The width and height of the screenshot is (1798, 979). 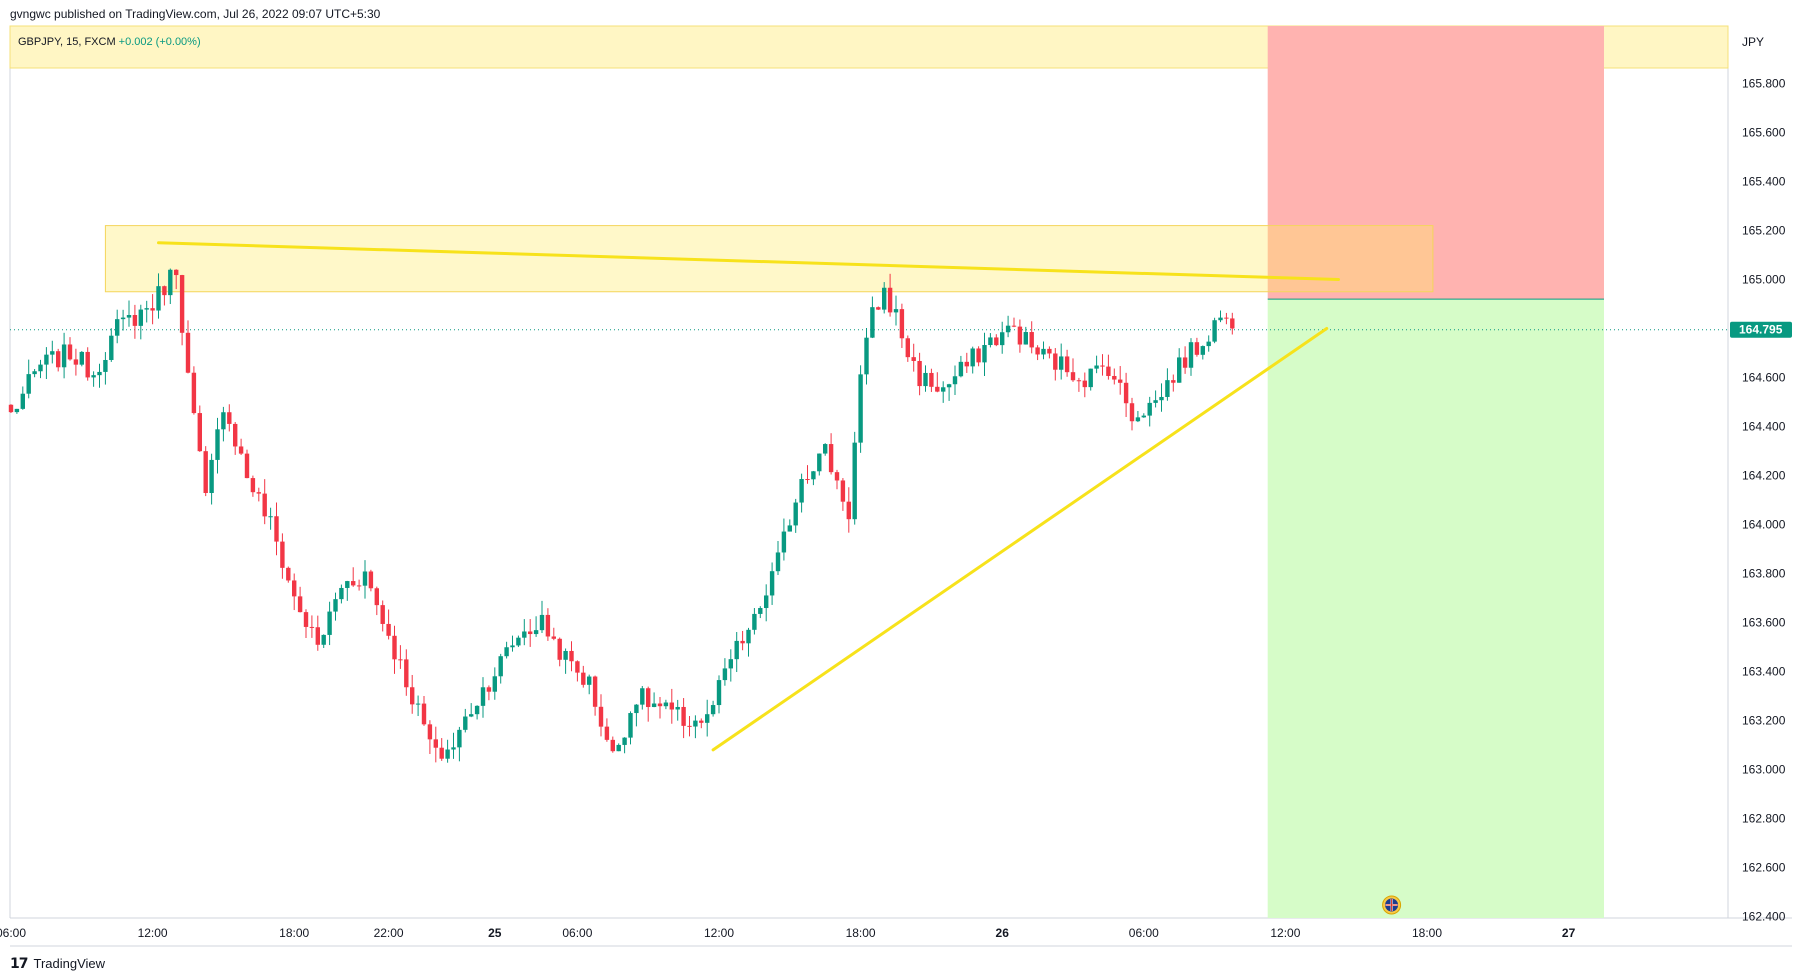 I want to click on stop-loss-zone, so click(x=1435, y=163).